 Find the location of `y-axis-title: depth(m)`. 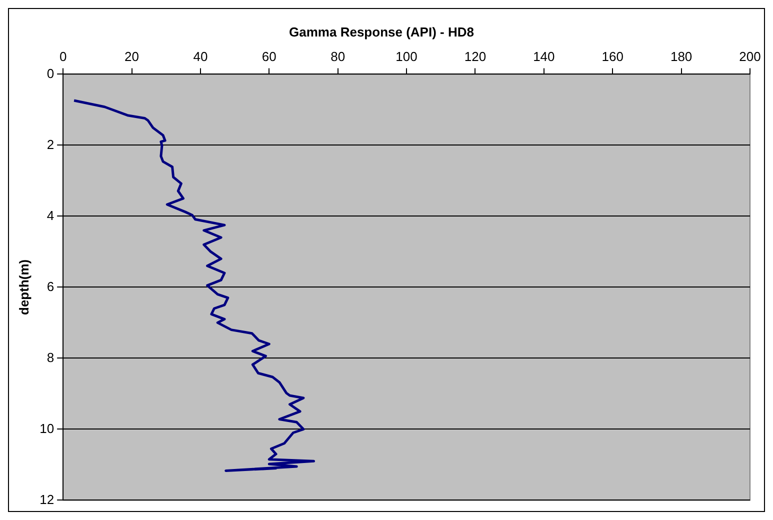

y-axis-title: depth(m) is located at coordinates (24, 287).